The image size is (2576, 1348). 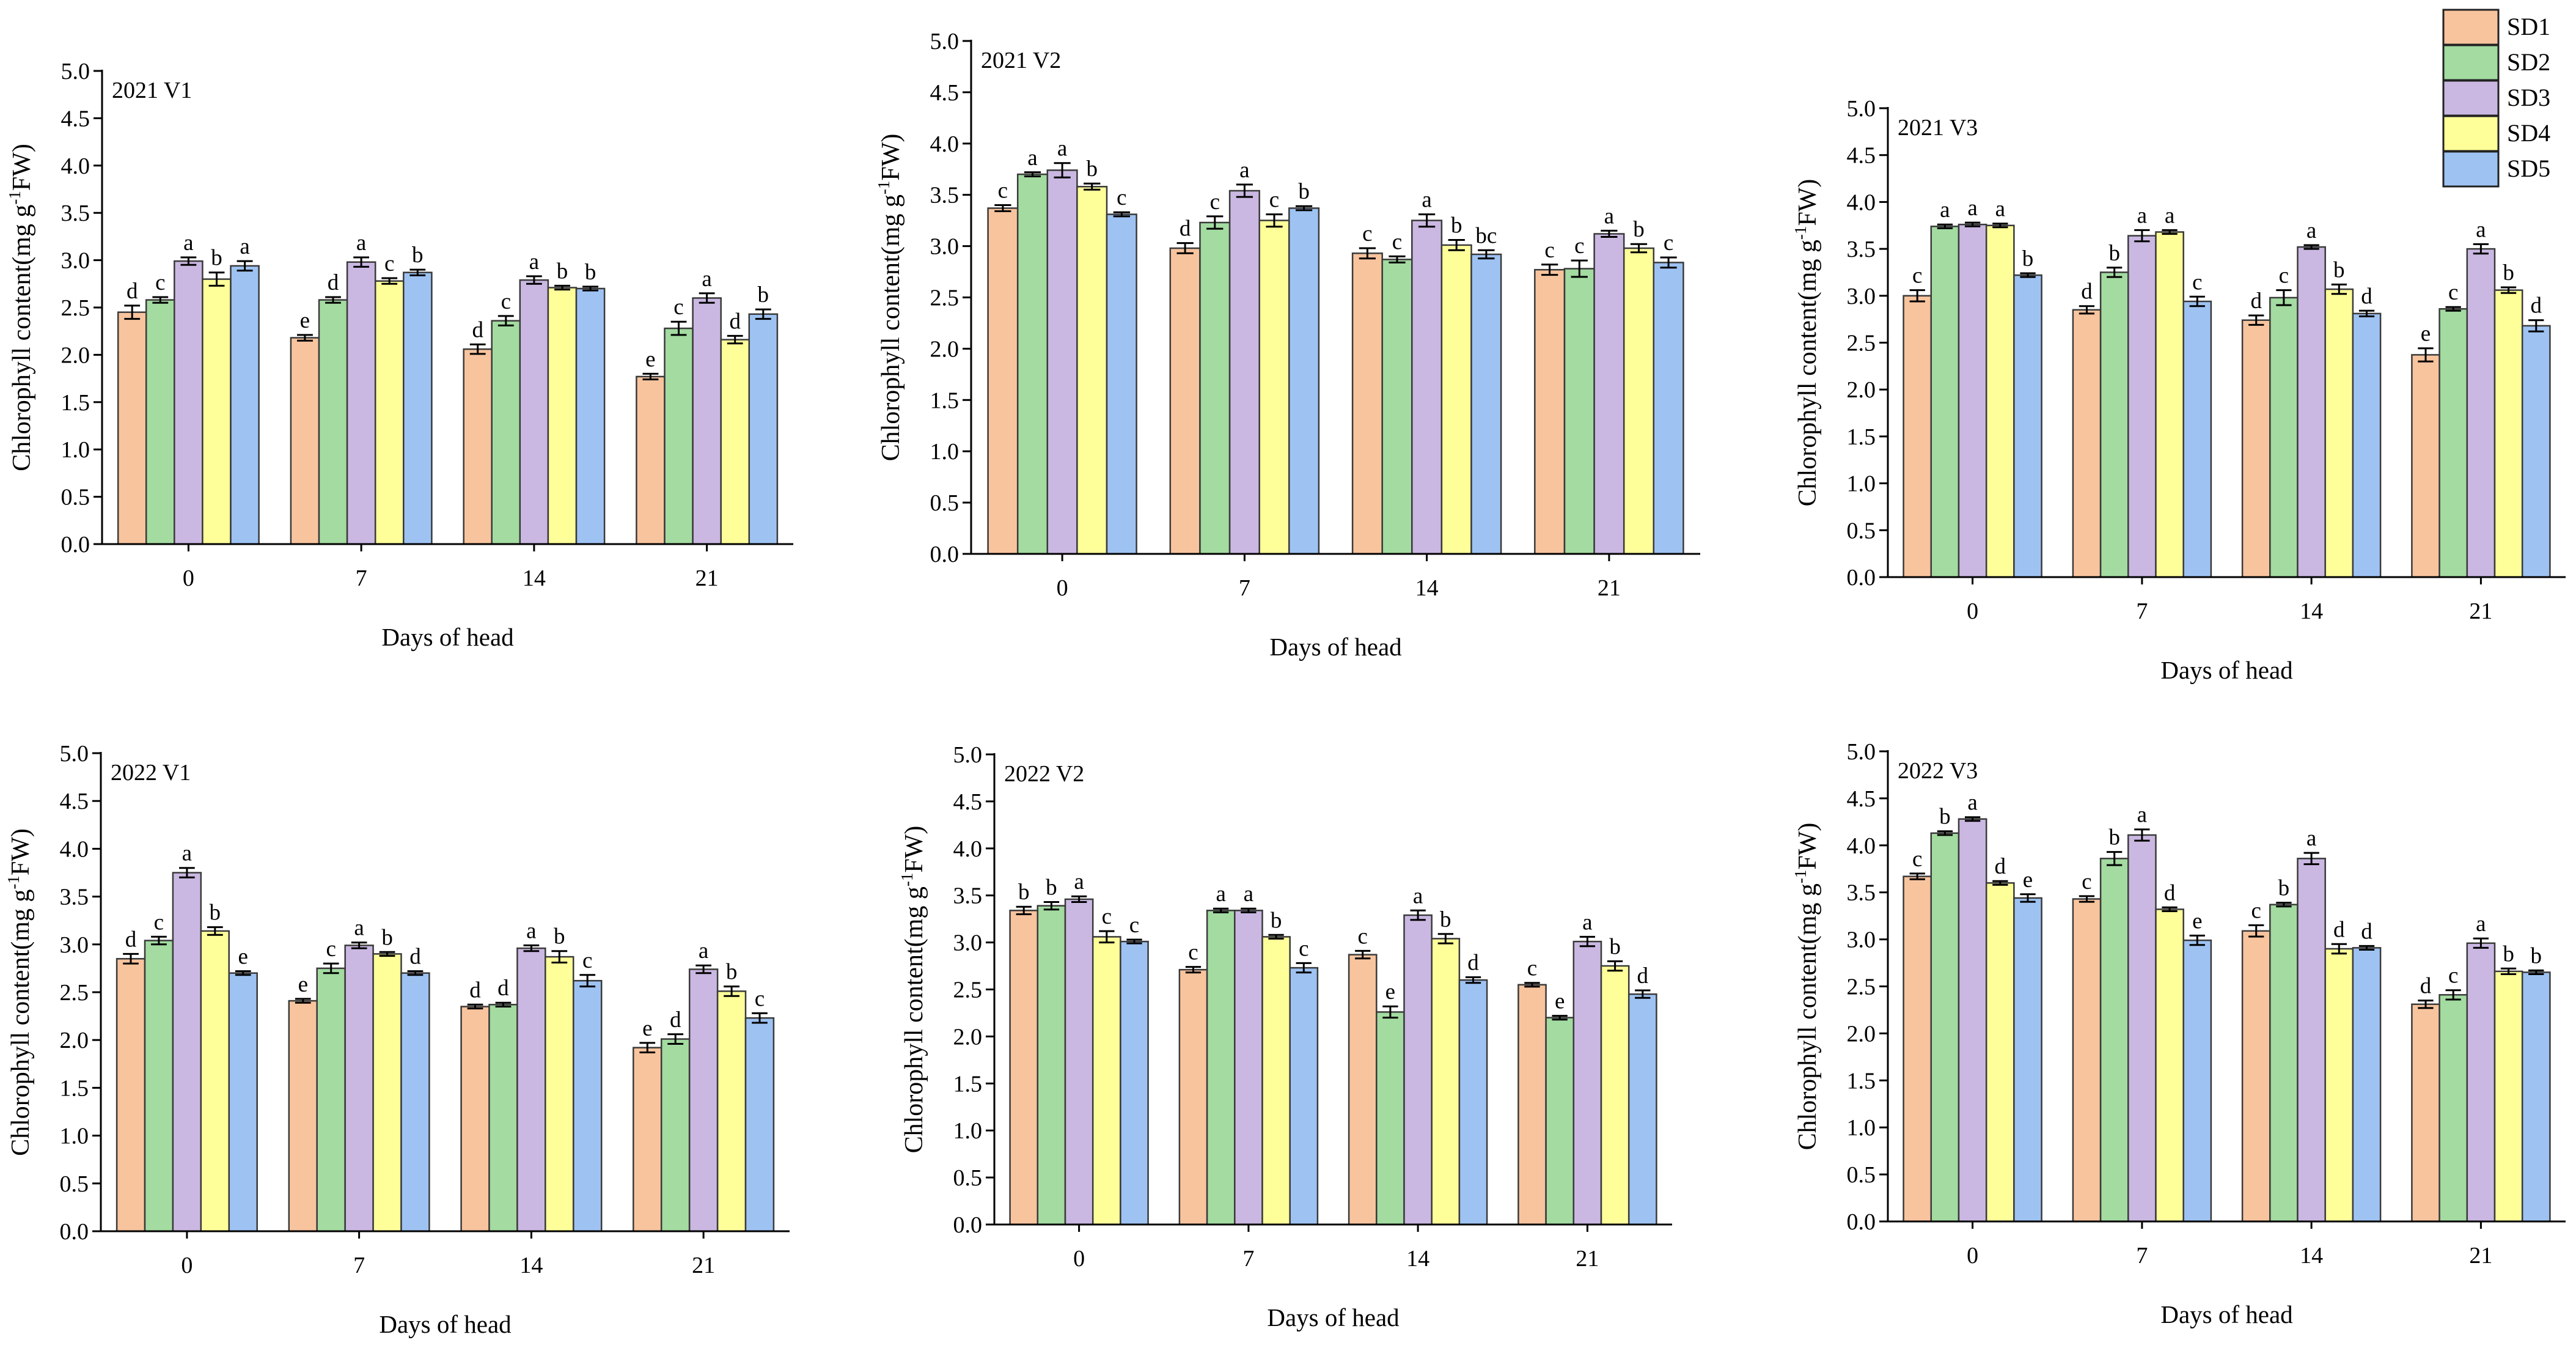 What do you see at coordinates (1861, 296) in the screenshot?
I see `y-tick-label: 3.0` at bounding box center [1861, 296].